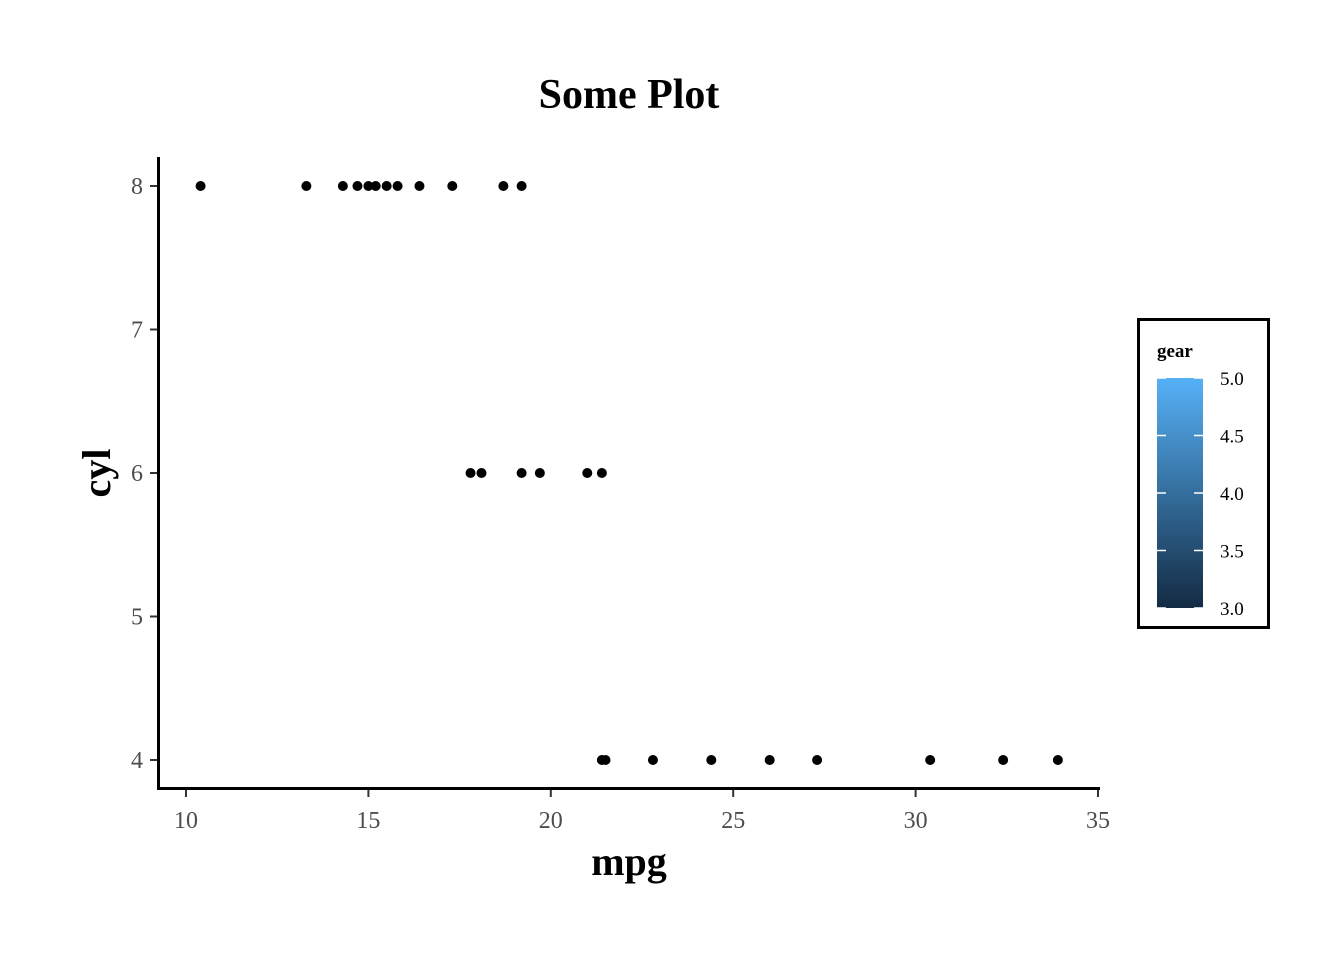 The width and height of the screenshot is (1344, 960). What do you see at coordinates (137, 331) in the screenshot?
I see `y-tick-label: 7` at bounding box center [137, 331].